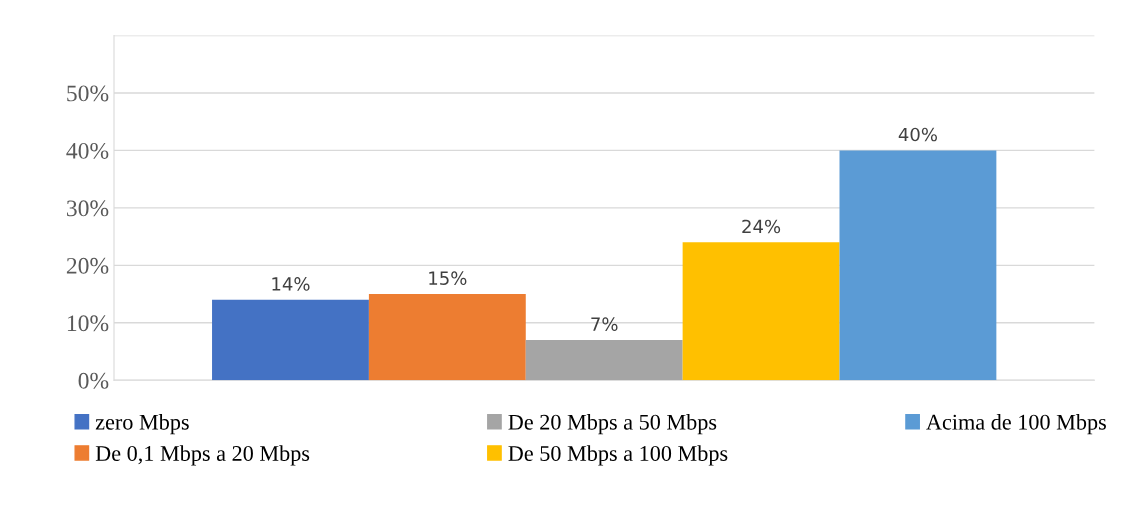 This screenshot has height=507, width=1140. Describe the element at coordinates (87, 150) in the screenshot. I see `y-tick-label: 40%` at that location.